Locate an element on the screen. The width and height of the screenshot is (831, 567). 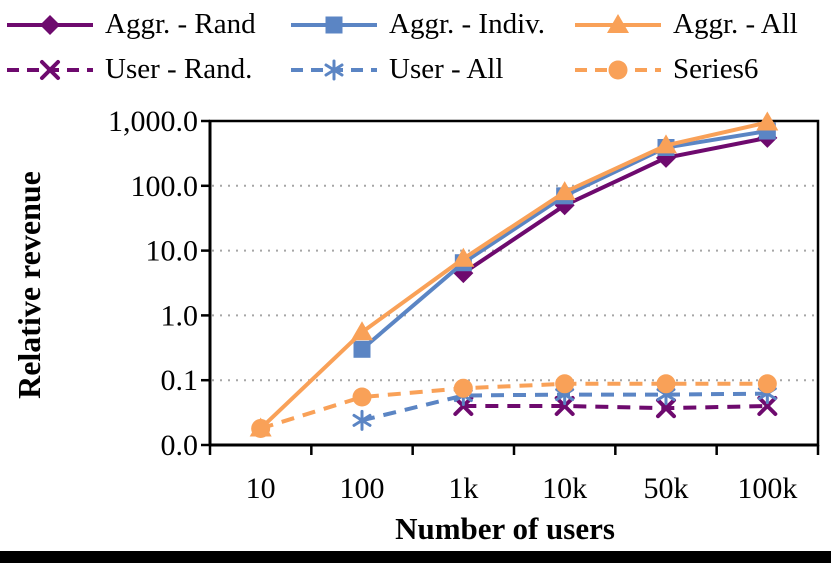
legend-label: Aggr. - Indiv. is located at coordinates (467, 24).